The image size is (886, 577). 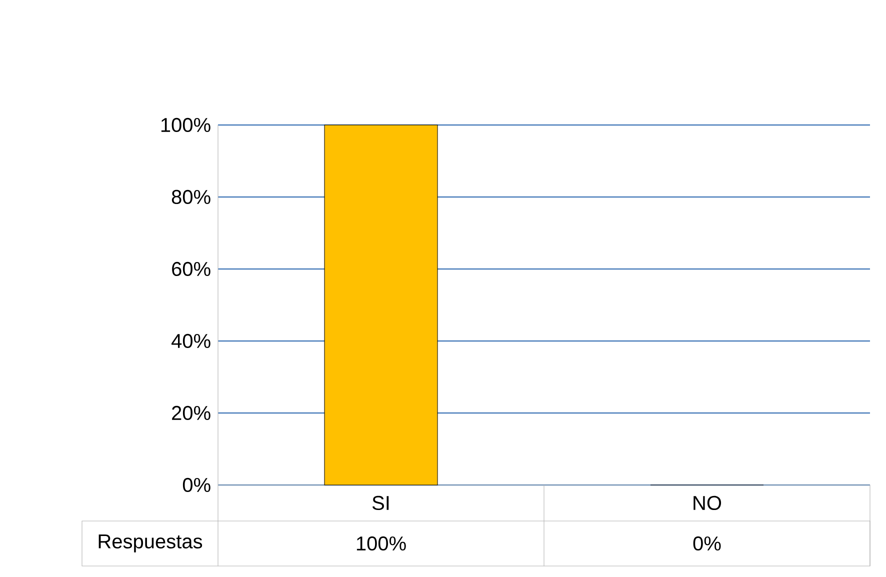 What do you see at coordinates (191, 197) in the screenshot?
I see `y-tick-label: 80%` at bounding box center [191, 197].